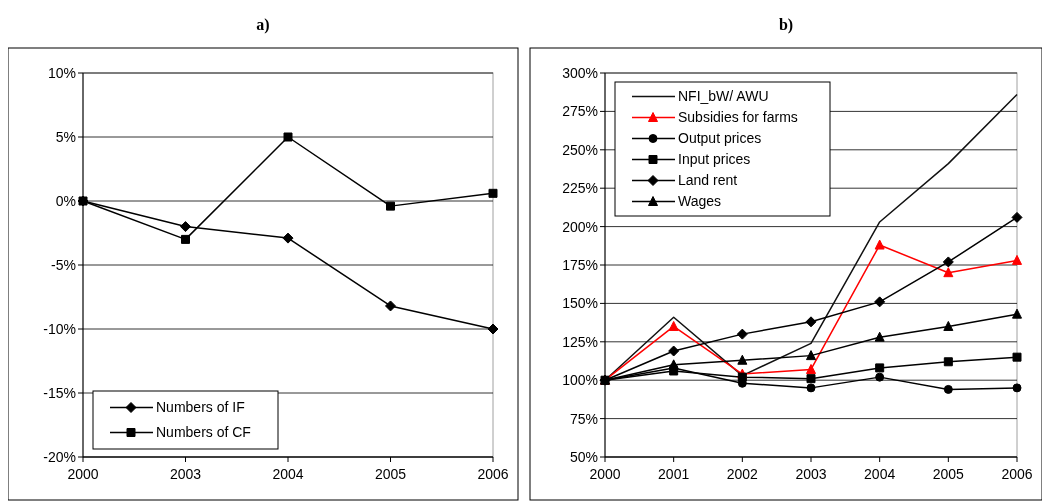 The image size is (1050, 501). Describe the element at coordinates (203, 432) in the screenshot. I see `legend-label: Numbers of CF` at that location.